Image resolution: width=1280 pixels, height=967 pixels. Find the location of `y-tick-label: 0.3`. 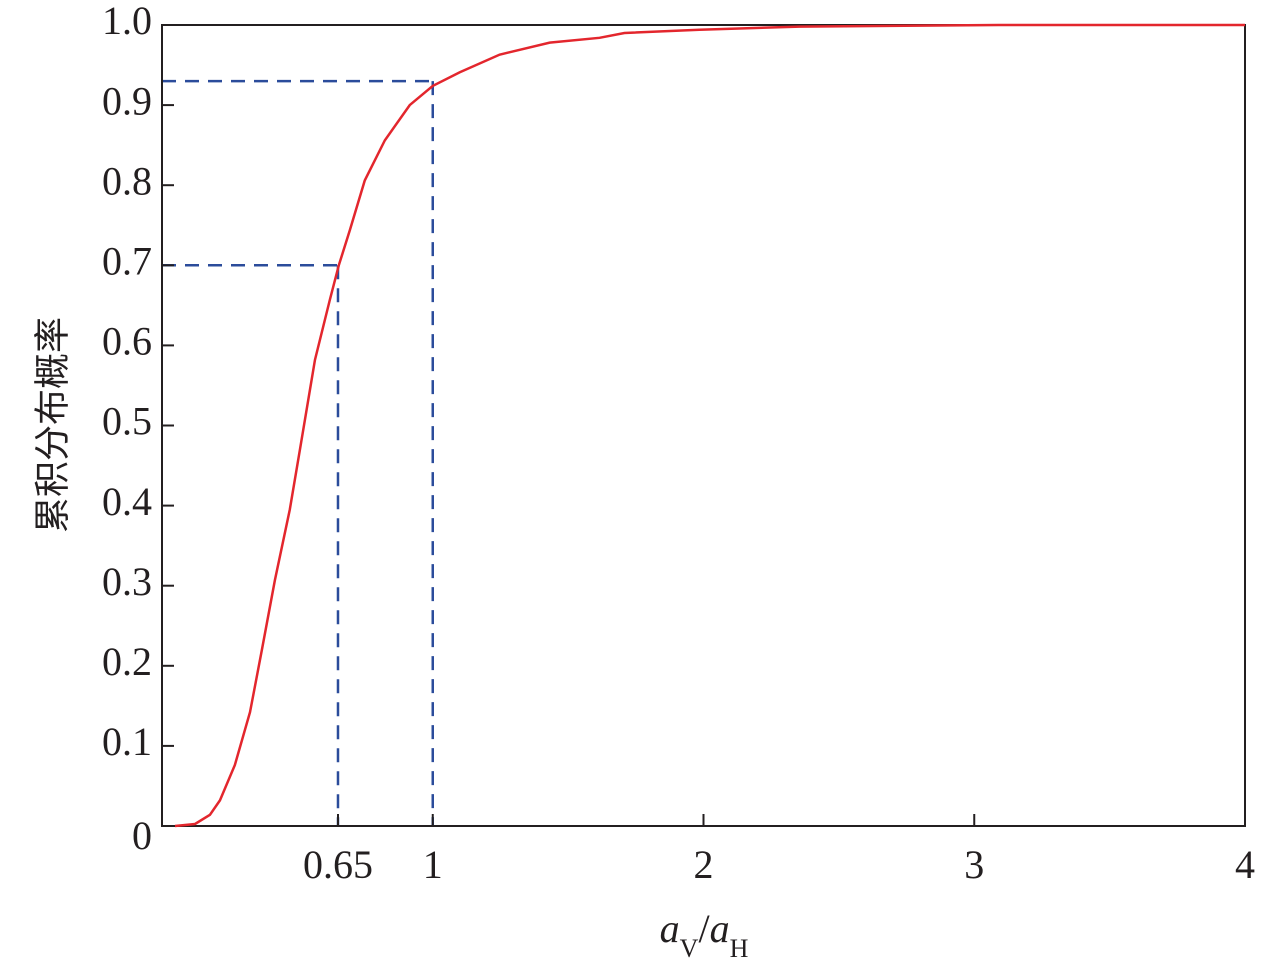

y-tick-label: 0.3 is located at coordinates (127, 581).